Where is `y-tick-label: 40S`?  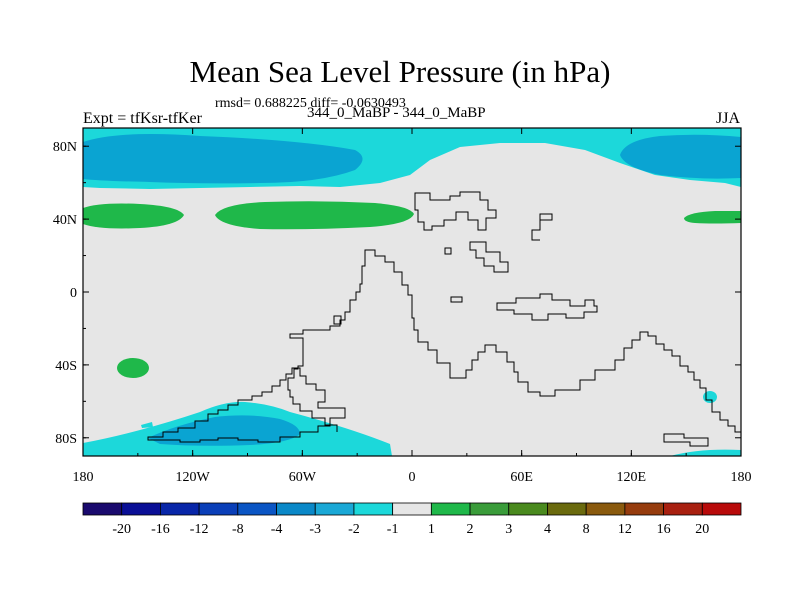 y-tick-label: 40S is located at coordinates (66, 366).